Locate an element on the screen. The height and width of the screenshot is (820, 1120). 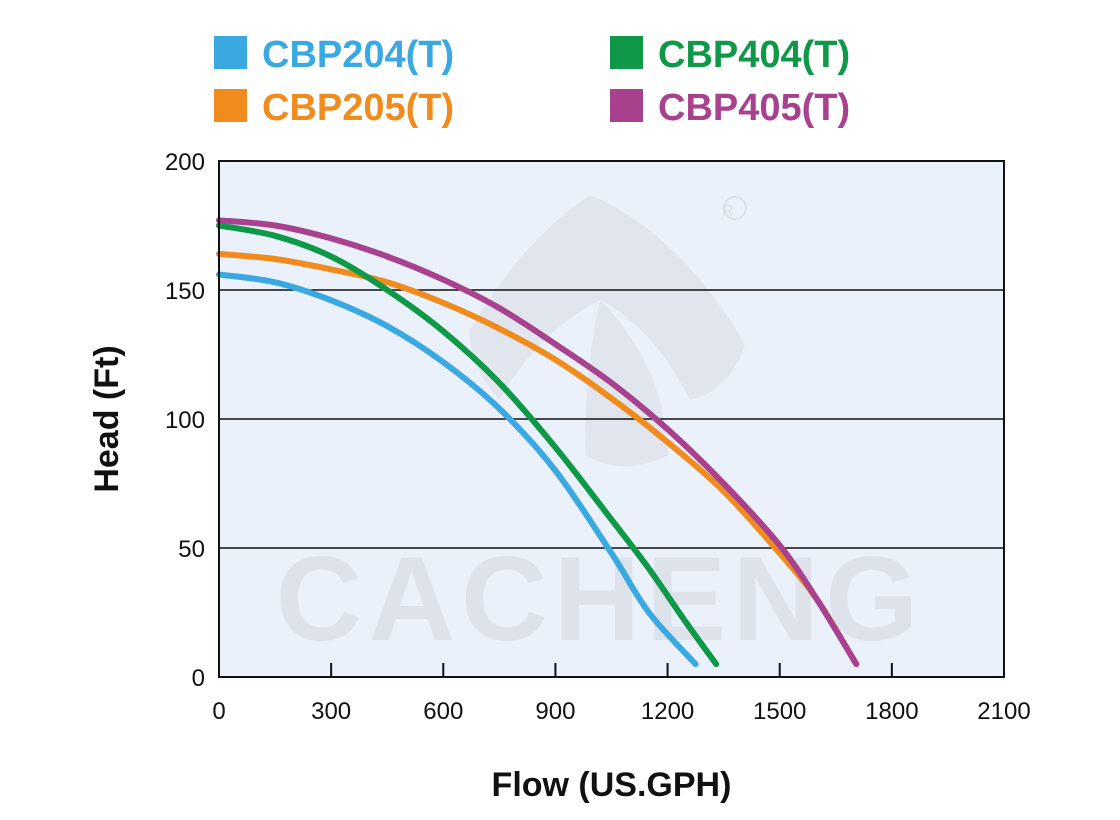
legend-label-cbp405-t-: CBP405(T) is located at coordinates (754, 108).